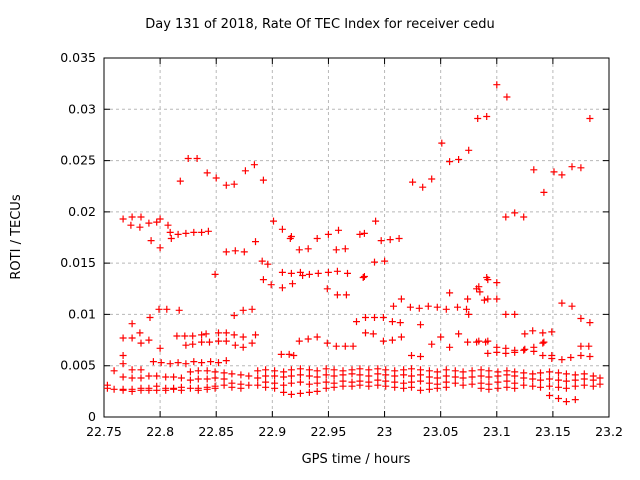 This screenshot has width=640, height=480. I want to click on y-tick-label: 0.015, so click(78, 262).